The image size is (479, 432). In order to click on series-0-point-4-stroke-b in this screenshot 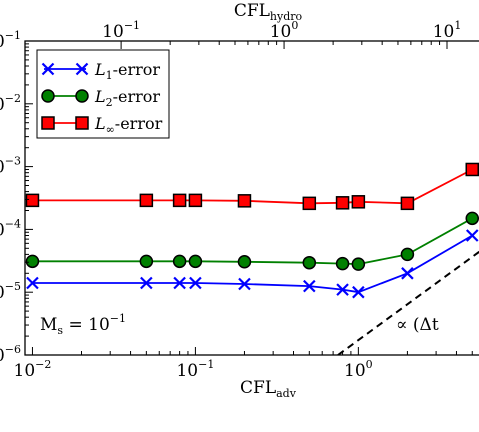, I will do `click(244, 284)`.